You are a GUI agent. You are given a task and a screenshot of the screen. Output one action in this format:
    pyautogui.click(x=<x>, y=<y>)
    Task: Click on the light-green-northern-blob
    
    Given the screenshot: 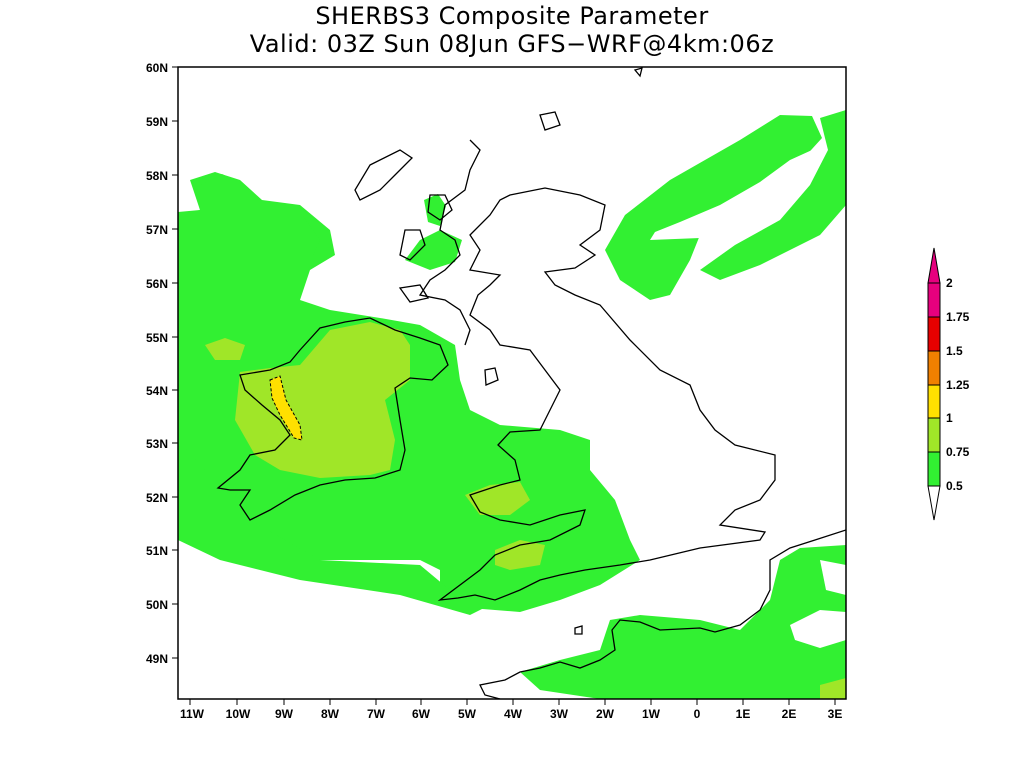 What is the action you would take?
    pyautogui.click(x=225, y=349)
    